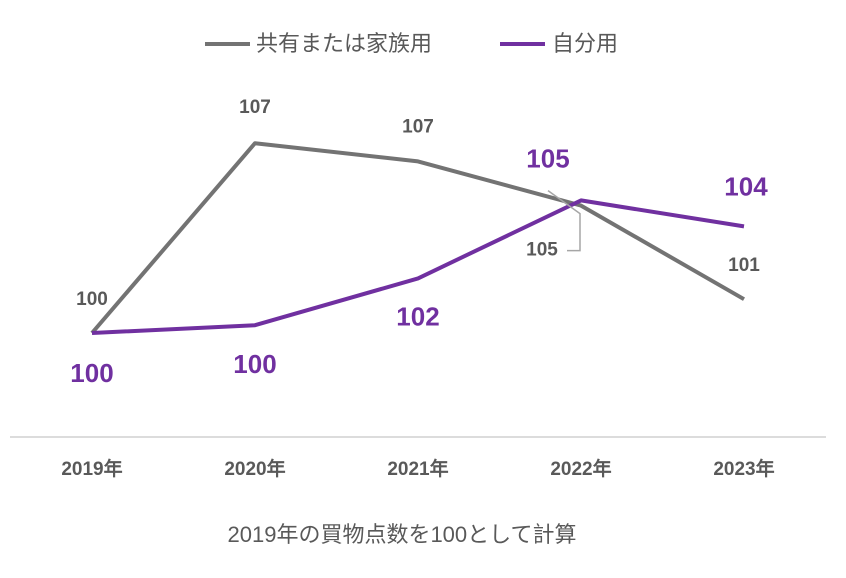 The image size is (846, 578). Describe the element at coordinates (746, 186) in the screenshot. I see `data-label: 104` at that location.